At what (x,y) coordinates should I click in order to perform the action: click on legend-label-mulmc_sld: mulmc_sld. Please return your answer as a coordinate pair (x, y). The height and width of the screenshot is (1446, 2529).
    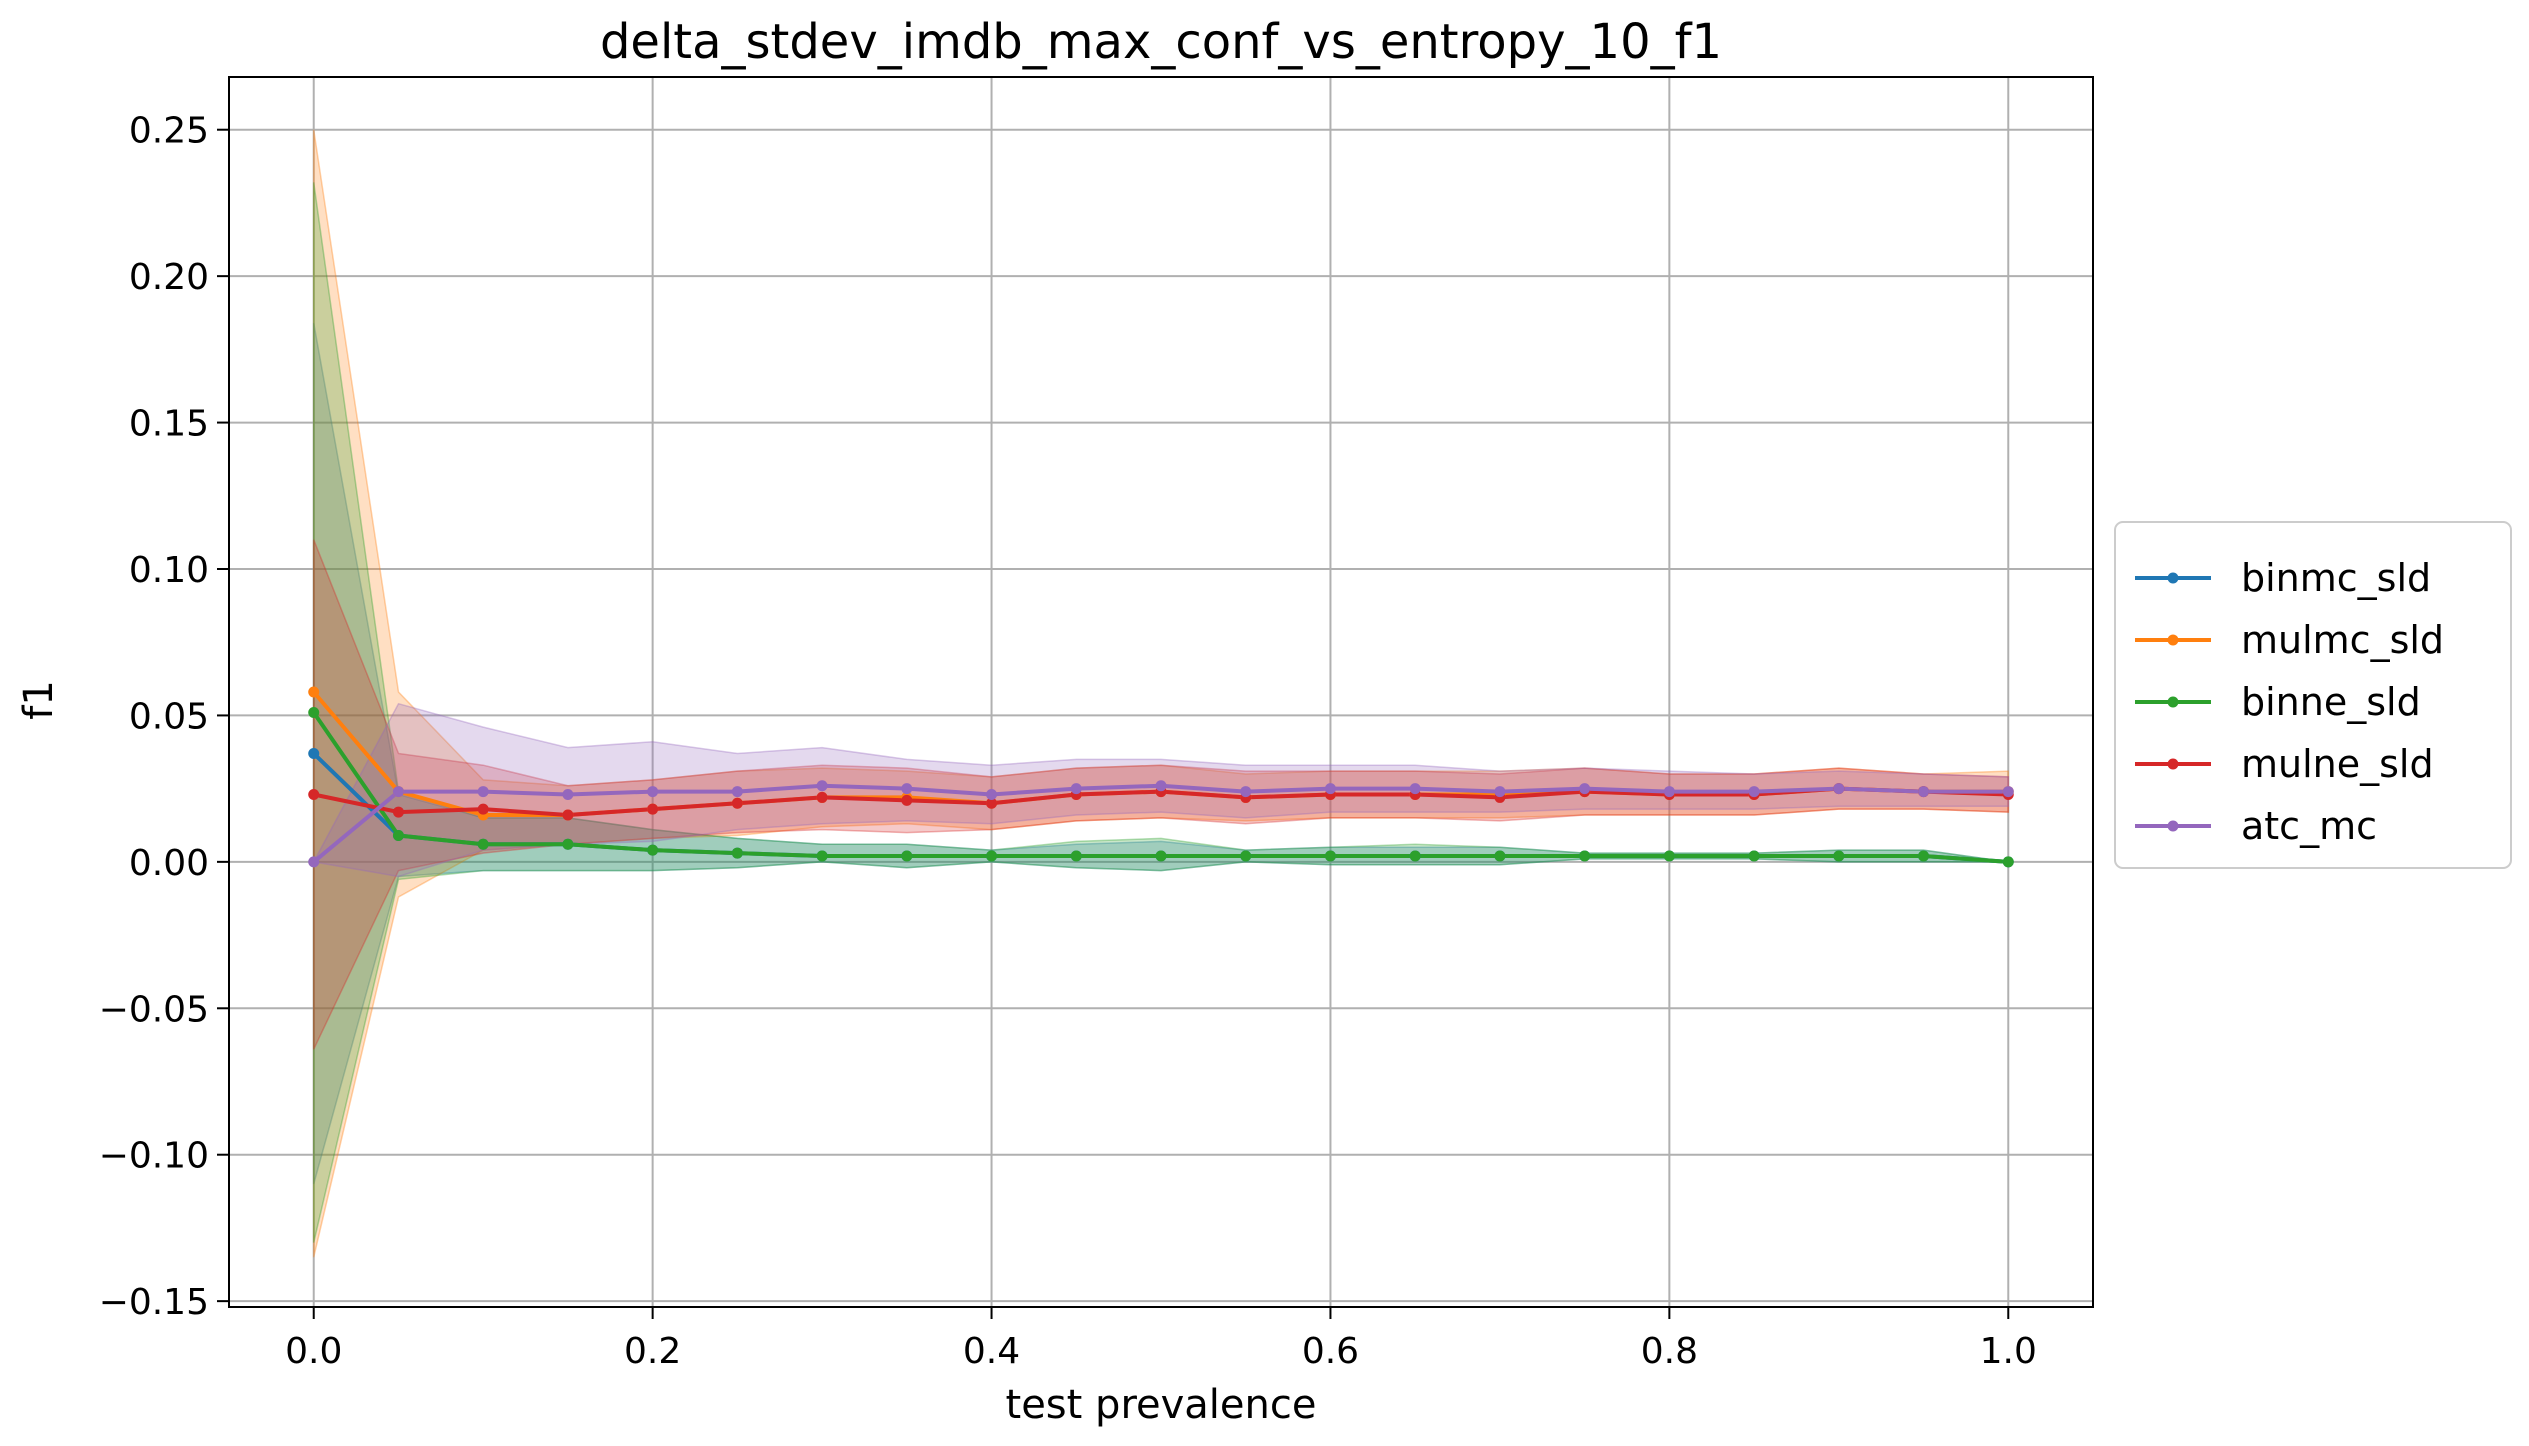
    Looking at the image, I should click on (2342, 640).